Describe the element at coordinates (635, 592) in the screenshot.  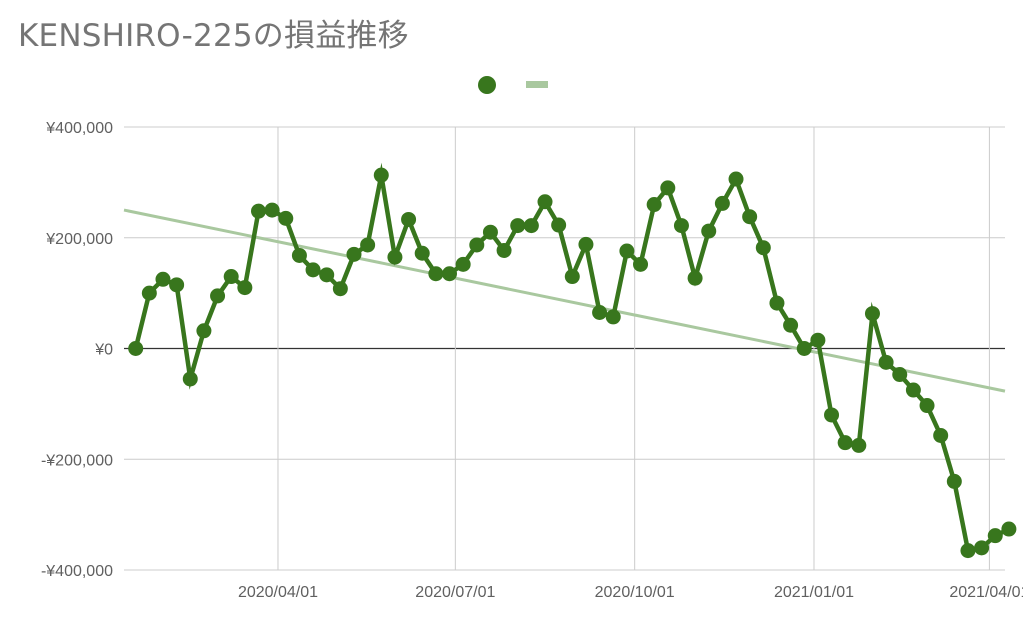
I see `x-tick-label: 2020/10/01` at that location.